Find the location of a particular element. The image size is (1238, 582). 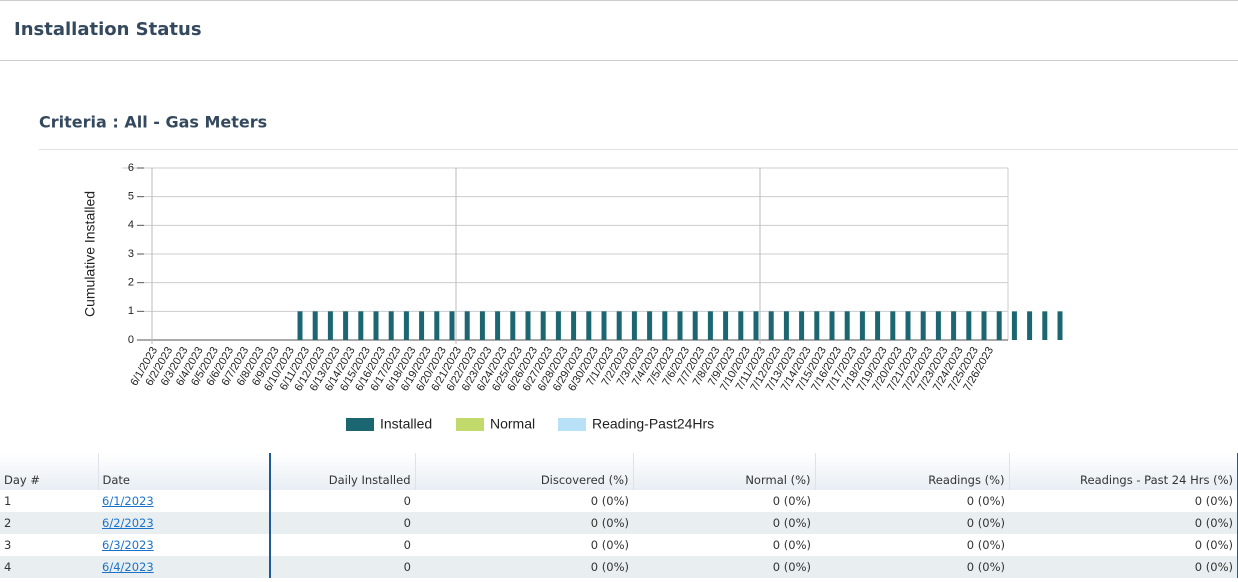

table-row: 4 6/4/2023 0 0 (0%) 0 (0%) 0 (0%) 0 (0%) is located at coordinates (619, 567).